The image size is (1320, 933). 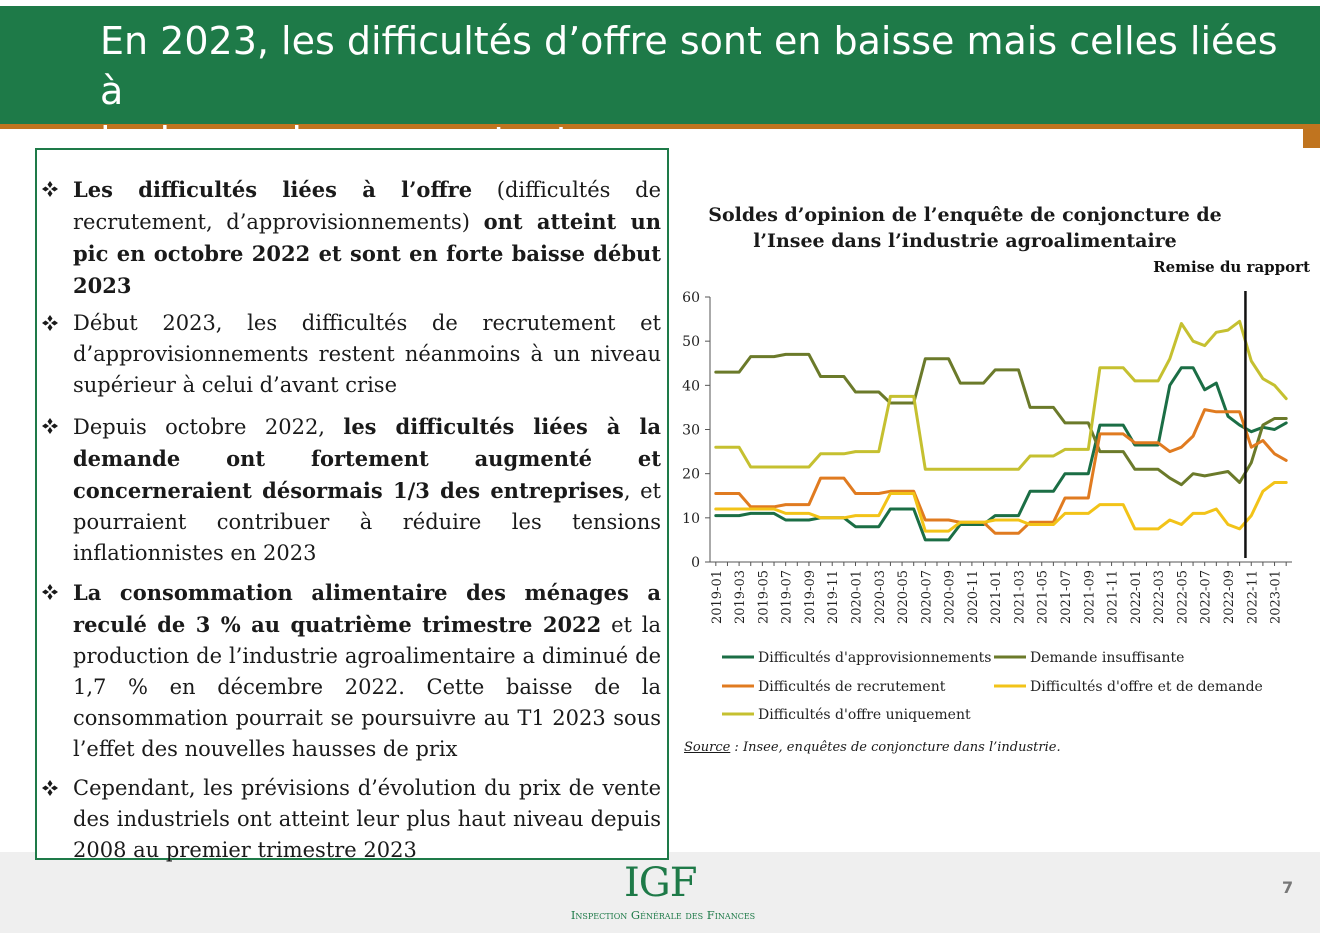 I want to click on x-tick-label: 2019-01, so click(x=717, y=597).